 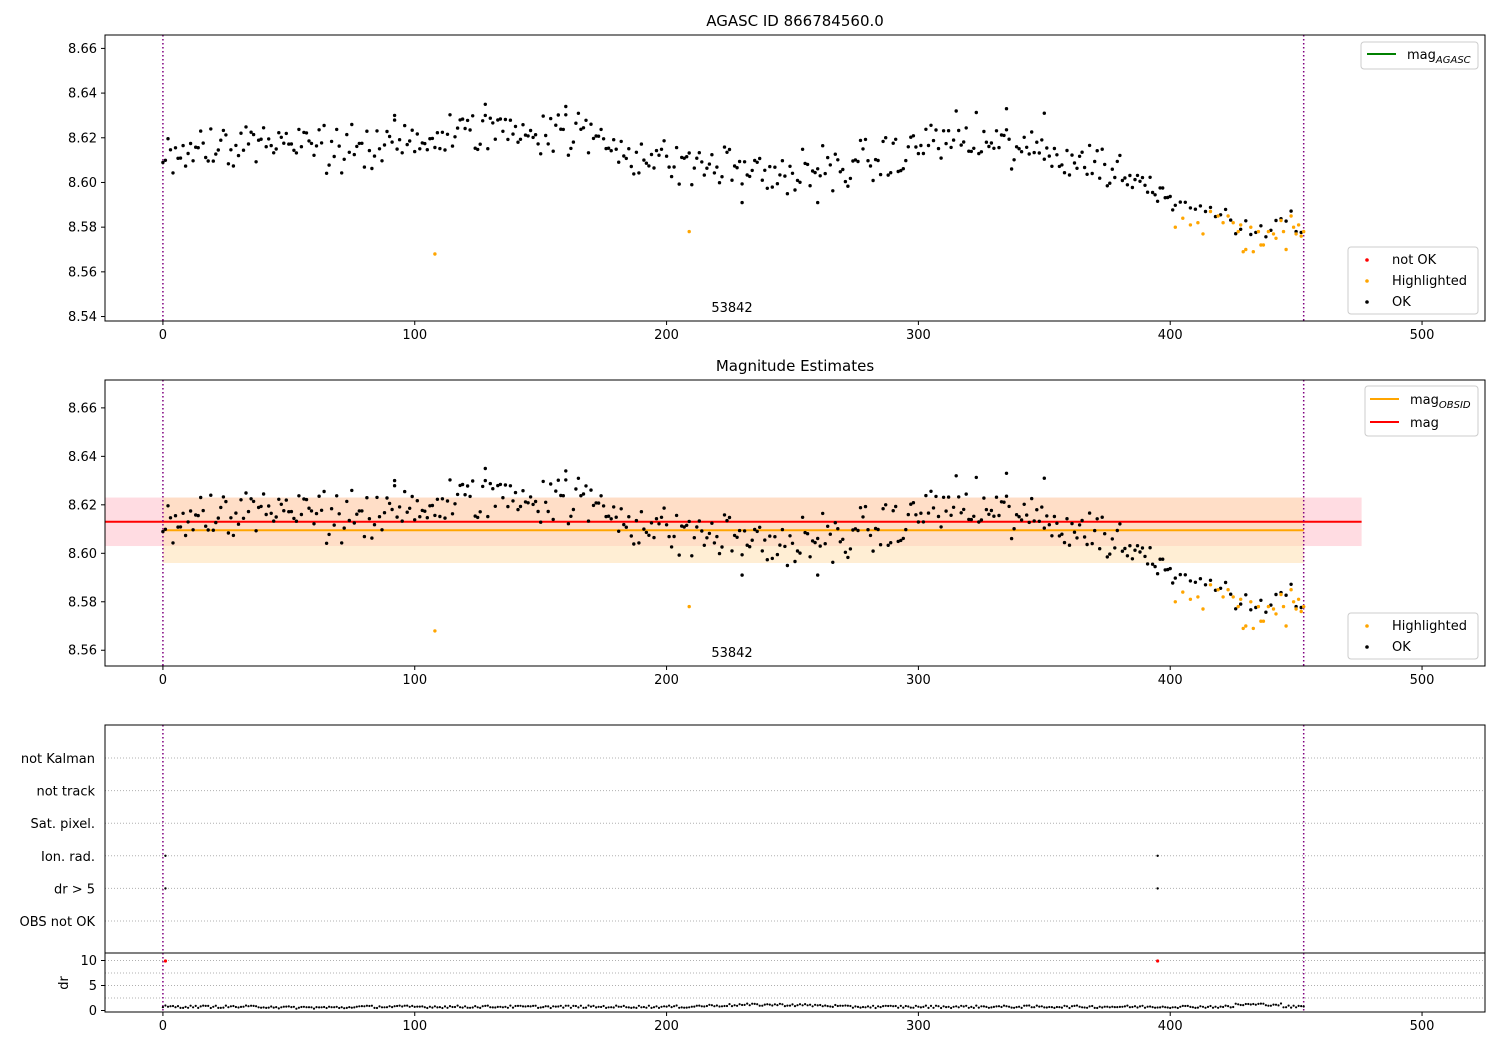 I want to click on x-tick-label: 400, so click(x=1170, y=335).